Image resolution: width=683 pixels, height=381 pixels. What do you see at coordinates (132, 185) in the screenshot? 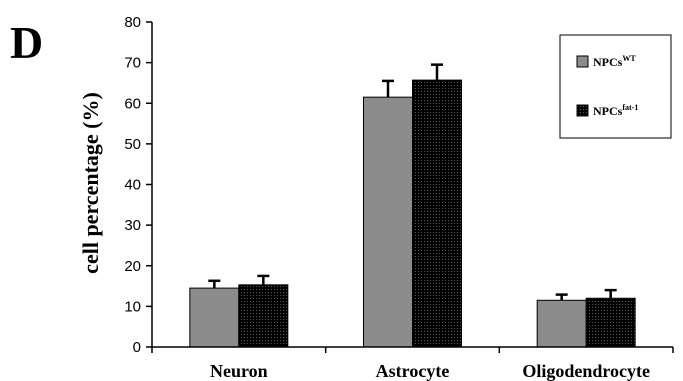
I see `y-tick-label: 40` at bounding box center [132, 185].